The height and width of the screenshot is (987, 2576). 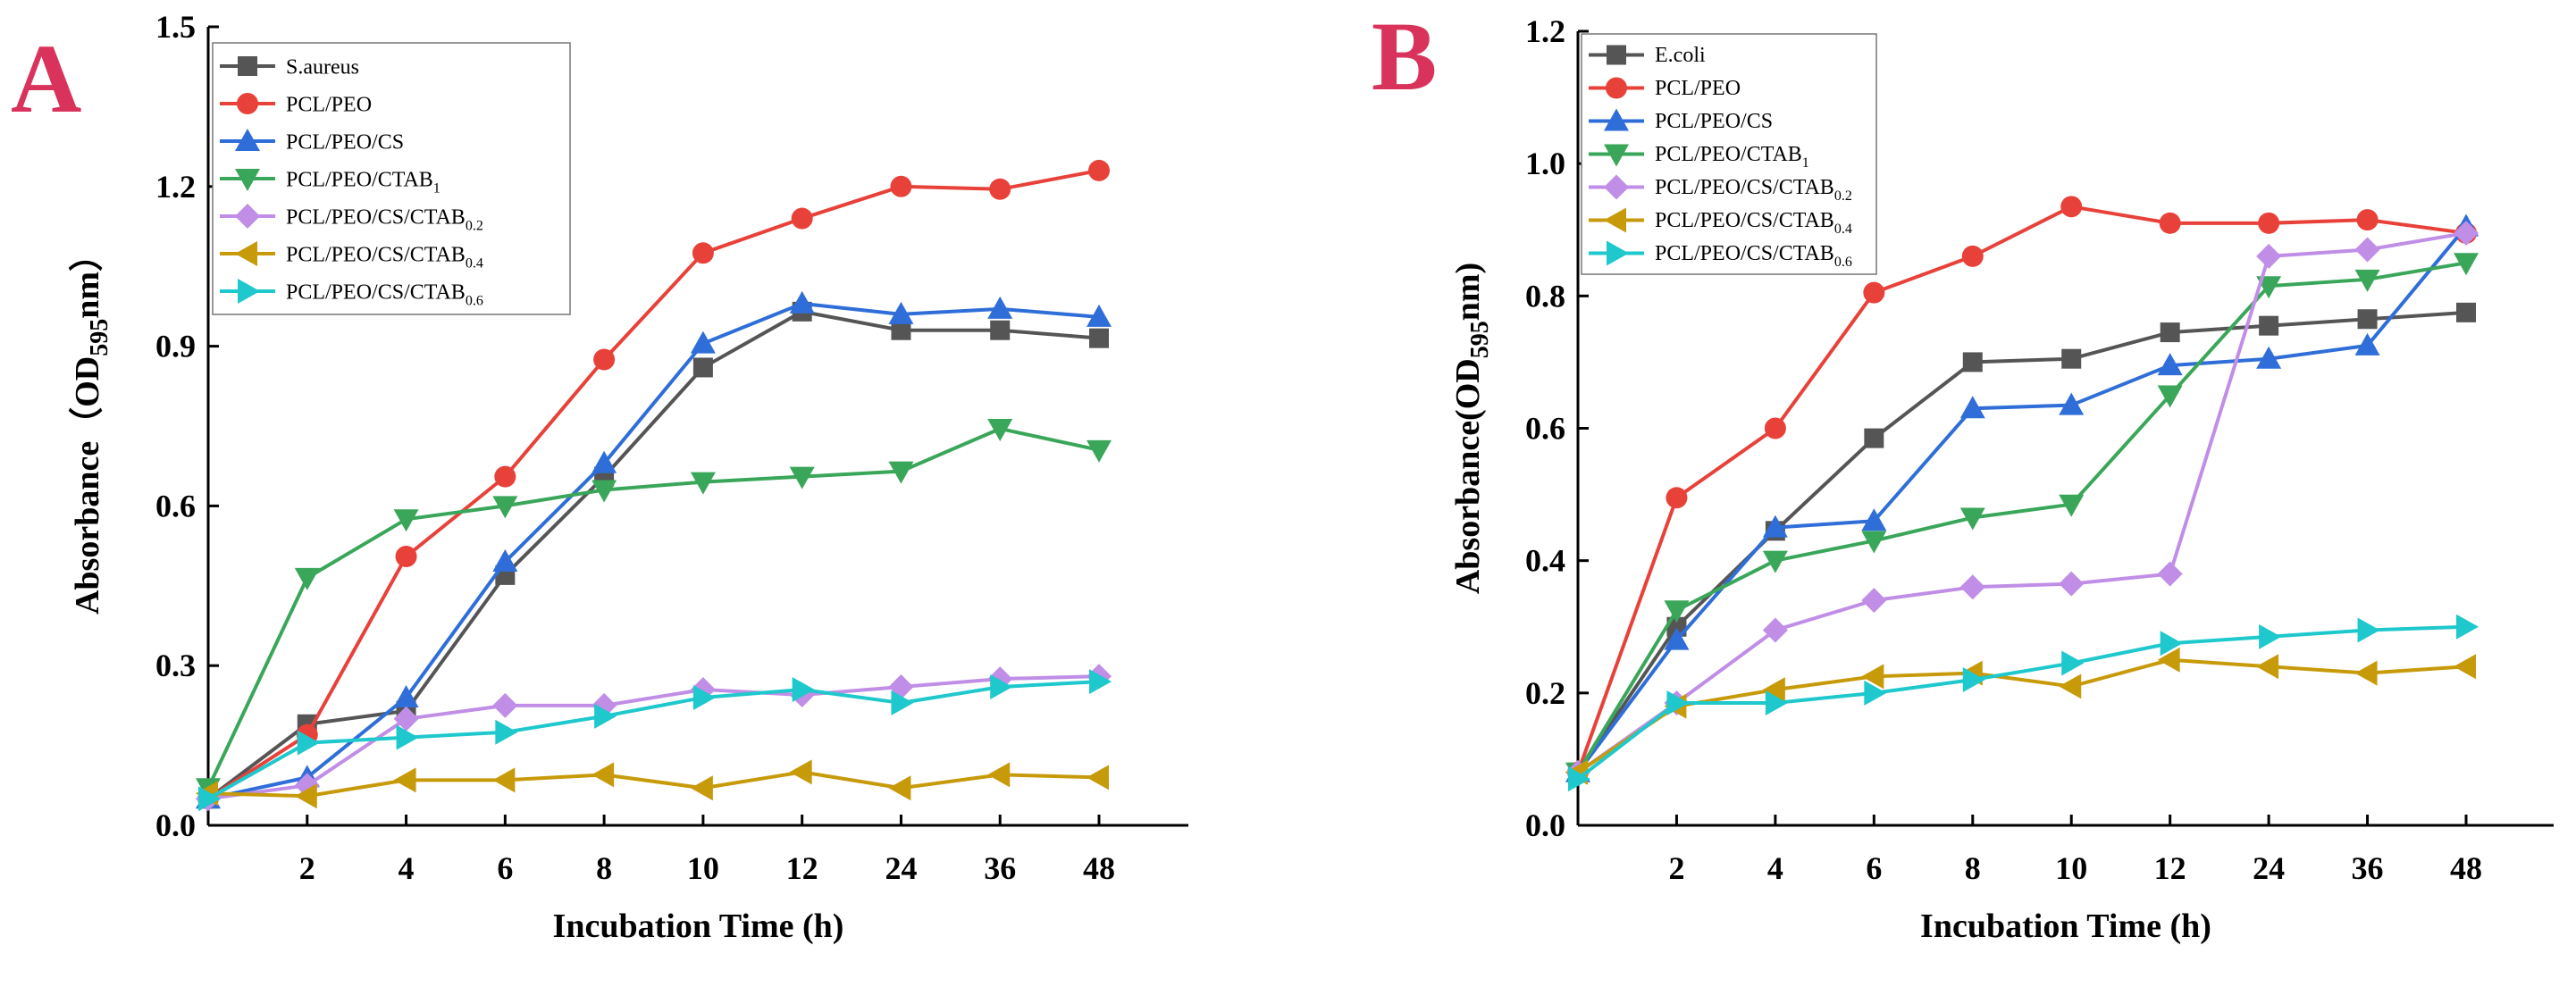 I want to click on legend-entry-name: PCL/PEO/CS, so click(x=1714, y=122).